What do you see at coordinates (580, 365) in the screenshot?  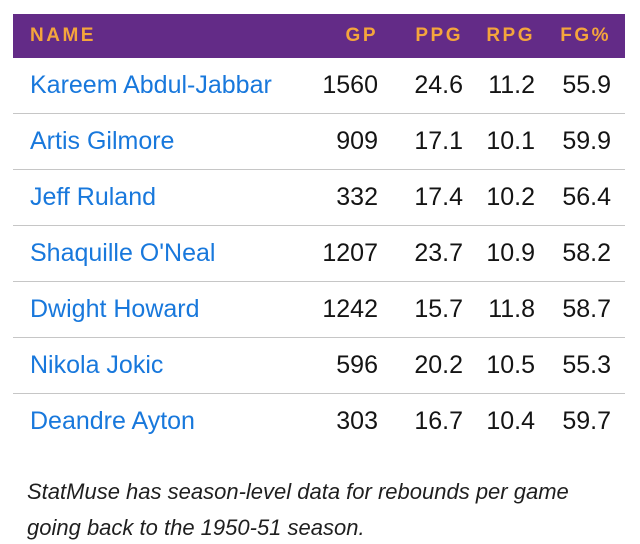 I see `fgpct-value: 55.3` at bounding box center [580, 365].